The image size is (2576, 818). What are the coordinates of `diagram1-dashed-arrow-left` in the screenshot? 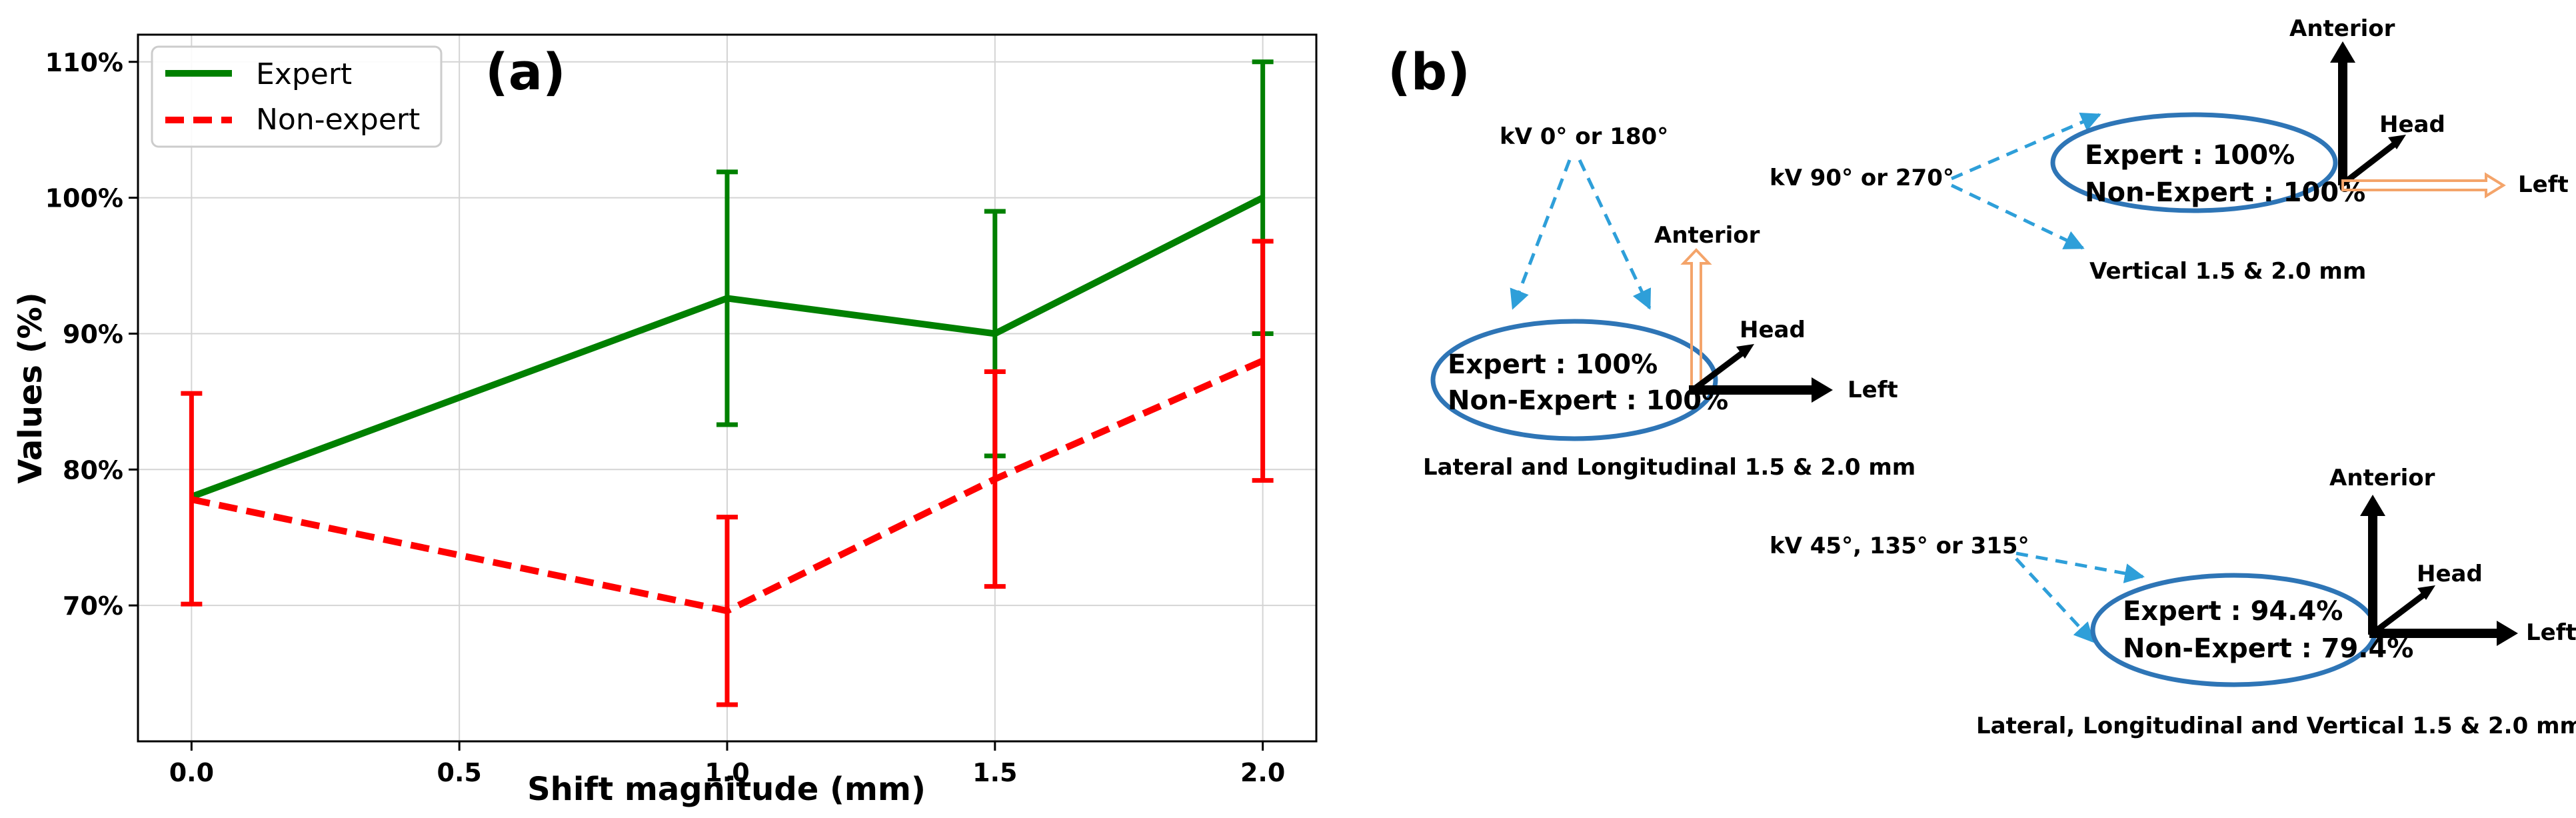 It's located at (1541, 234).